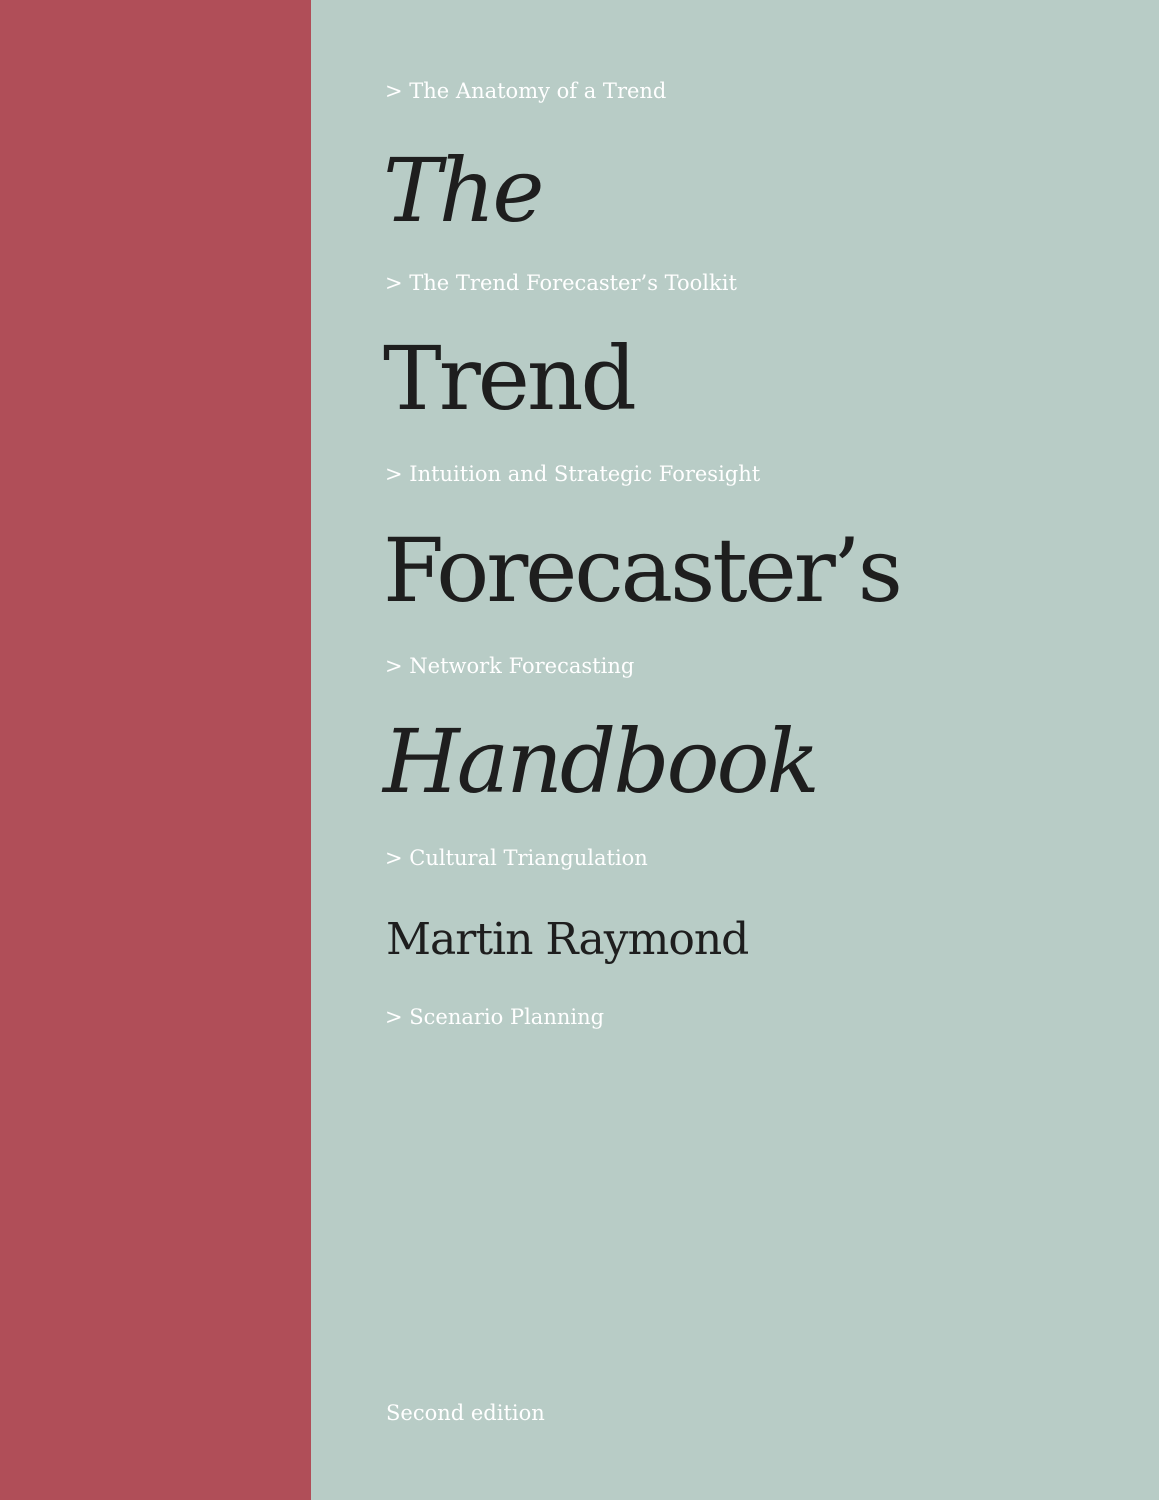 This screenshot has height=1500, width=1159. I want to click on author-name: Martin Raymond, so click(567, 939).